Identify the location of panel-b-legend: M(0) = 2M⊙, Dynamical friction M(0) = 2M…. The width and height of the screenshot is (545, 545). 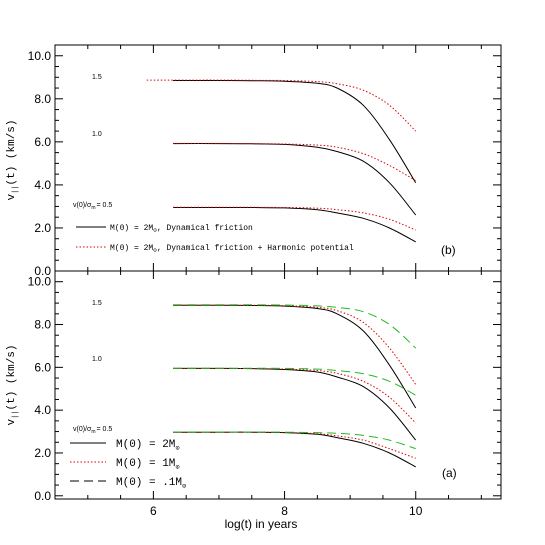
(215, 239).